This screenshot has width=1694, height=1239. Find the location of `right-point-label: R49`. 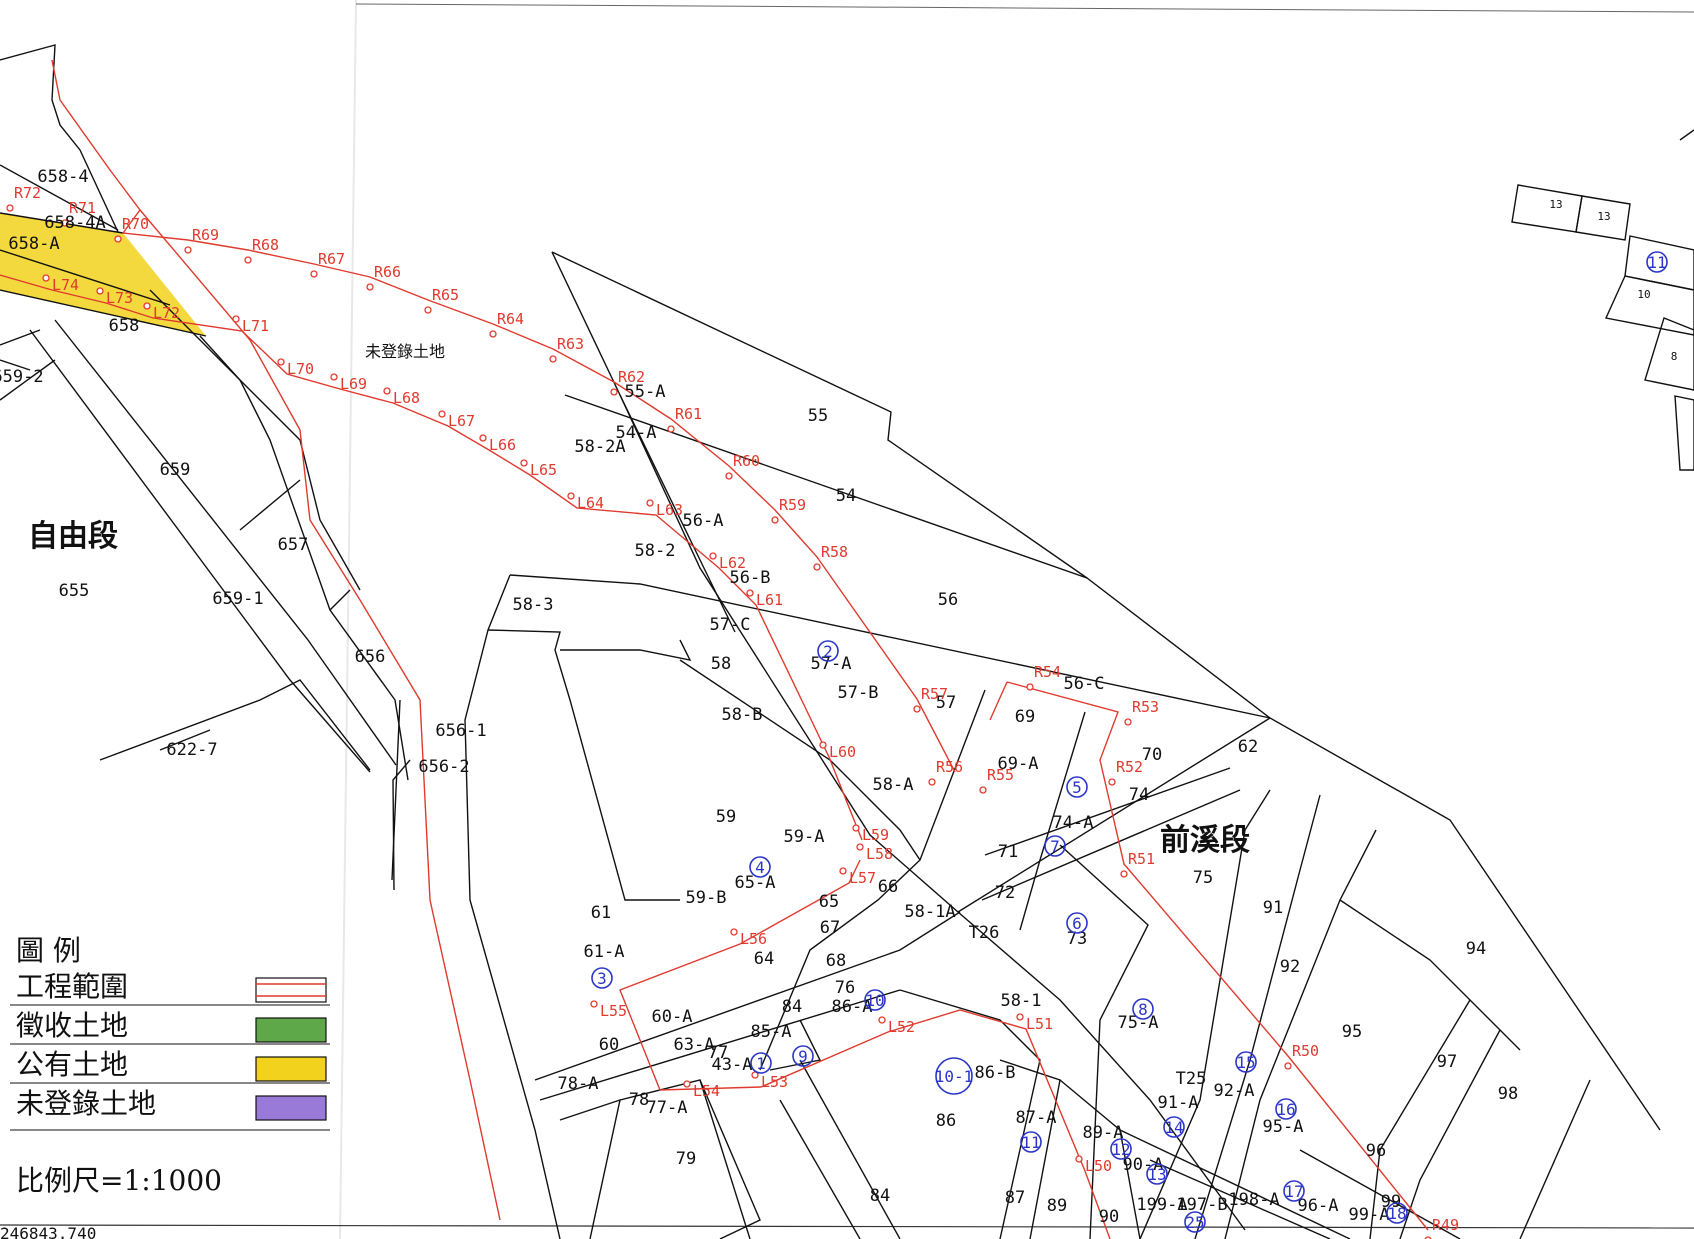

right-point-label: R49 is located at coordinates (1445, 1225).